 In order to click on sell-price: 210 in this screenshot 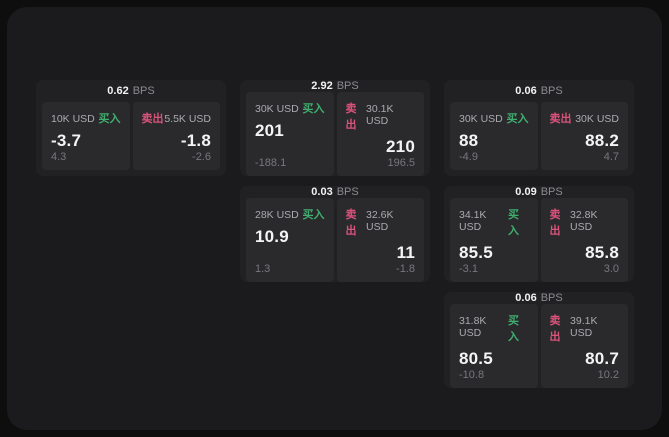, I will do `click(400, 146)`.